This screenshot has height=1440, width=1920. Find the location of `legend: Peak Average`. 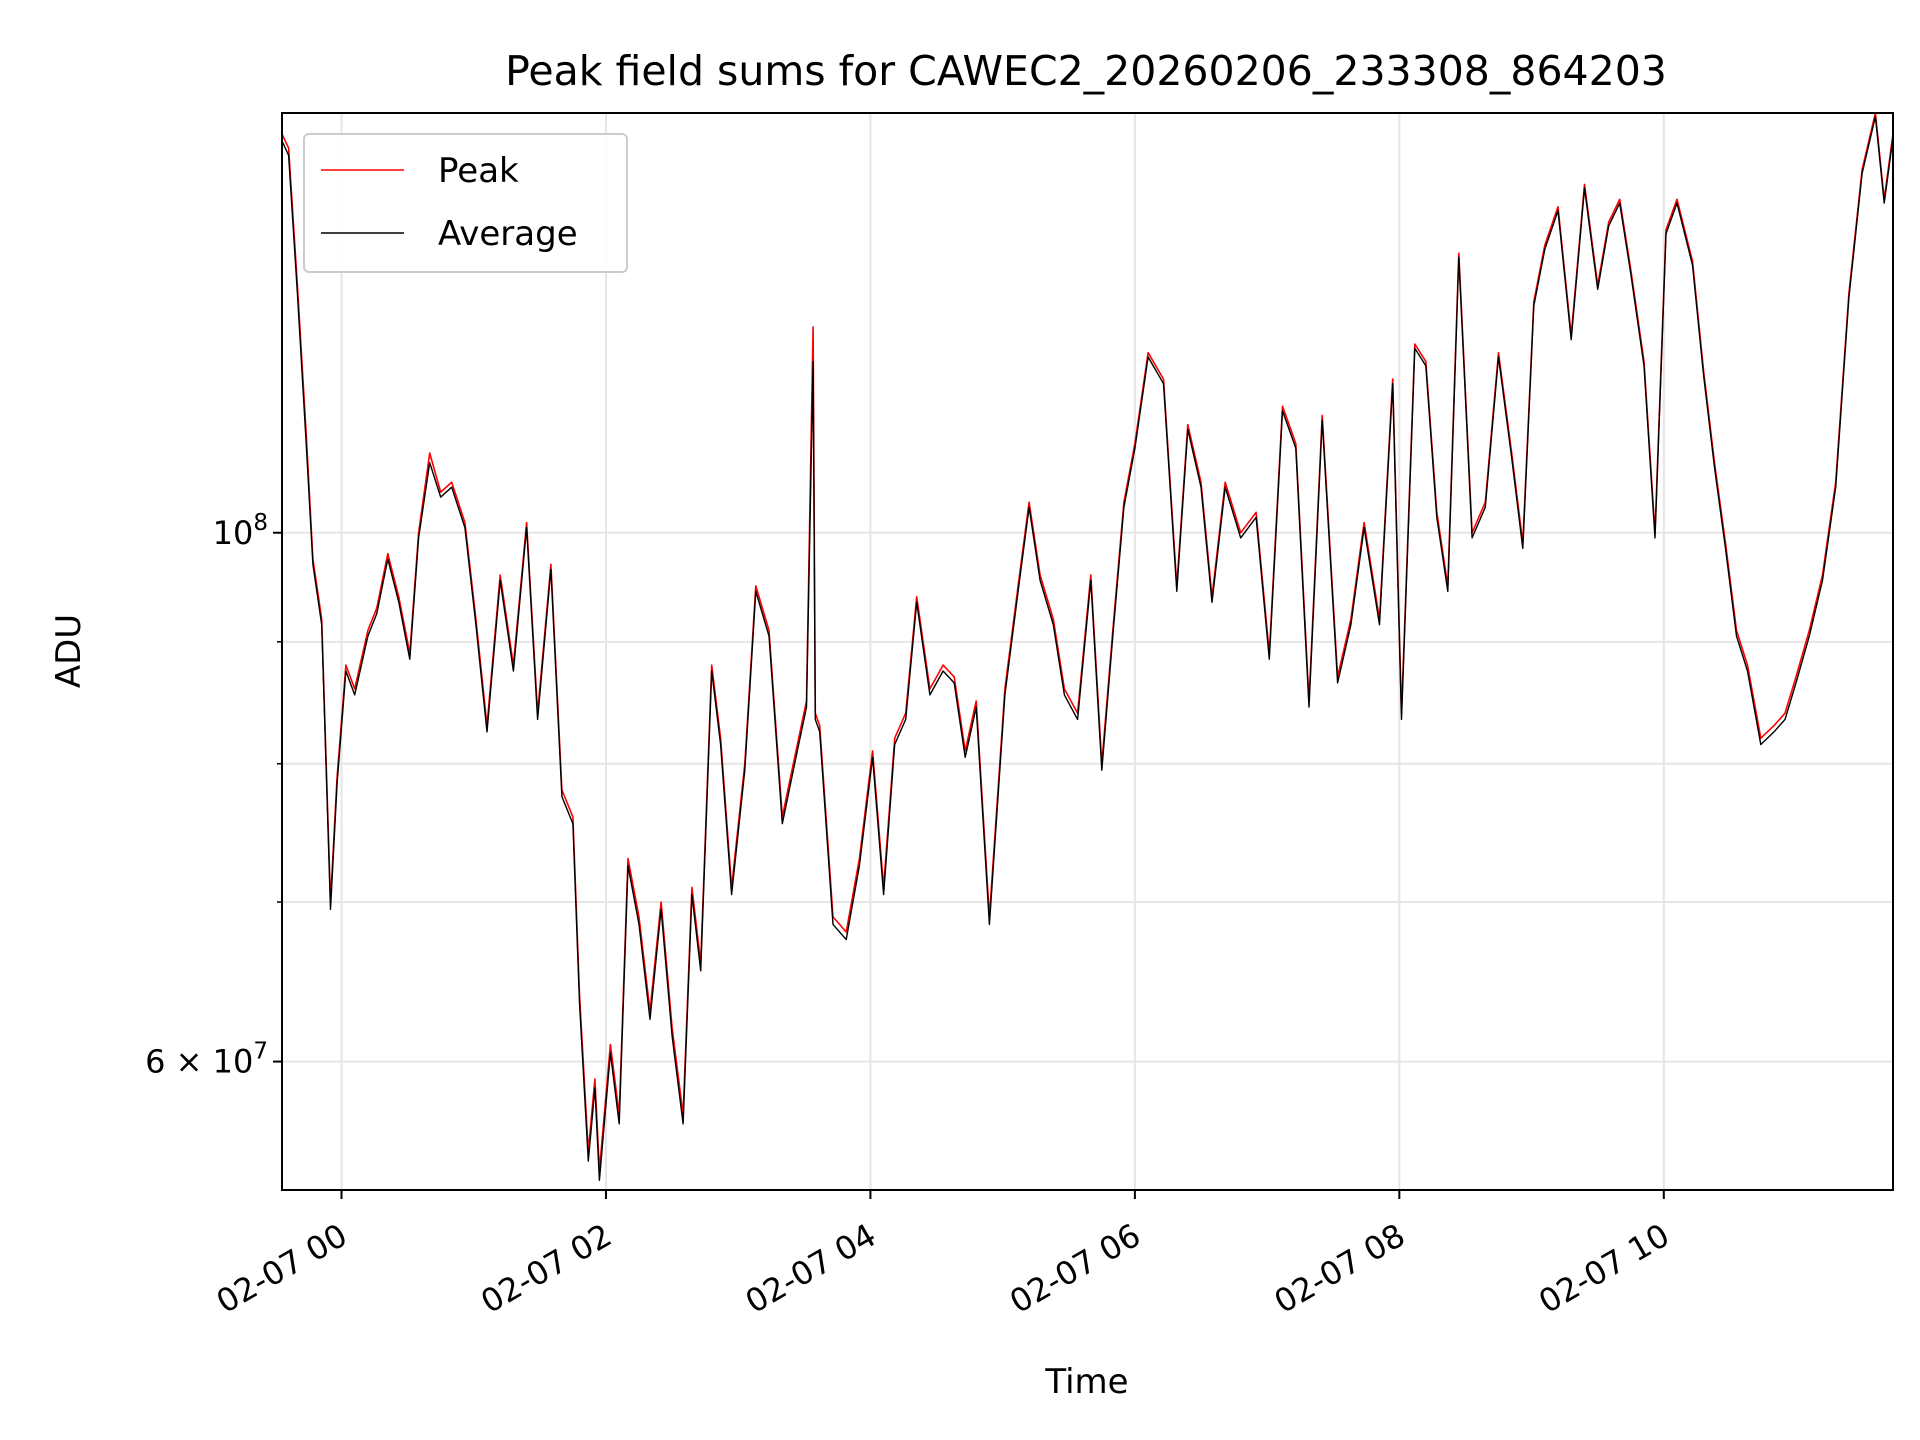

legend: Peak Average is located at coordinates (465, 203).